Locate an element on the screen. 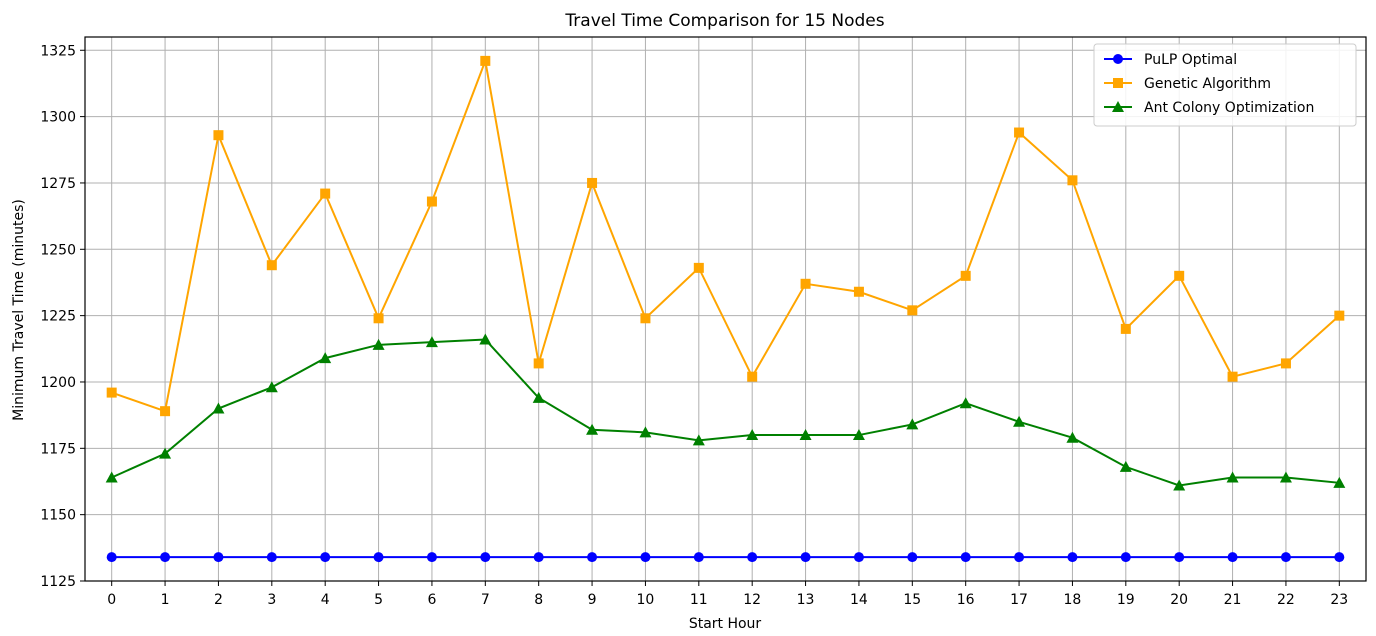 The width and height of the screenshot is (1376, 636). y-tick-label: 1325 is located at coordinates (58, 51).